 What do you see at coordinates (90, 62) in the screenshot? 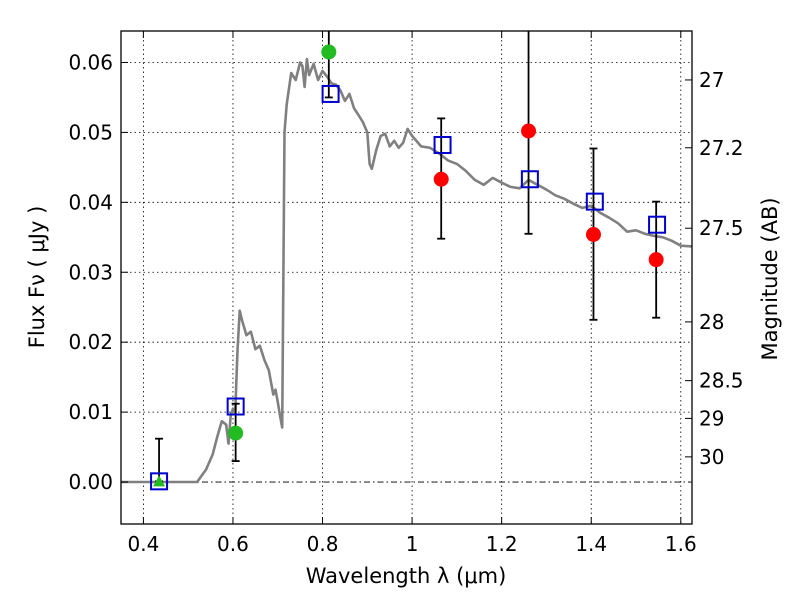
I see `y-tick-label: 0.06` at bounding box center [90, 62].